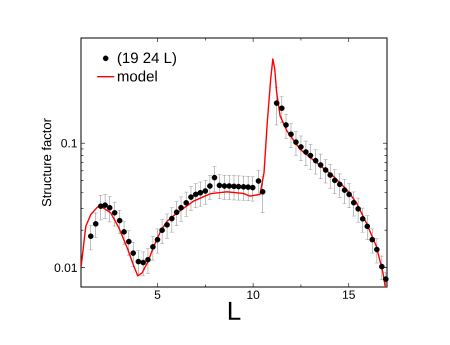  What do you see at coordinates (137, 76) in the screenshot?
I see `legend-label: model` at bounding box center [137, 76].